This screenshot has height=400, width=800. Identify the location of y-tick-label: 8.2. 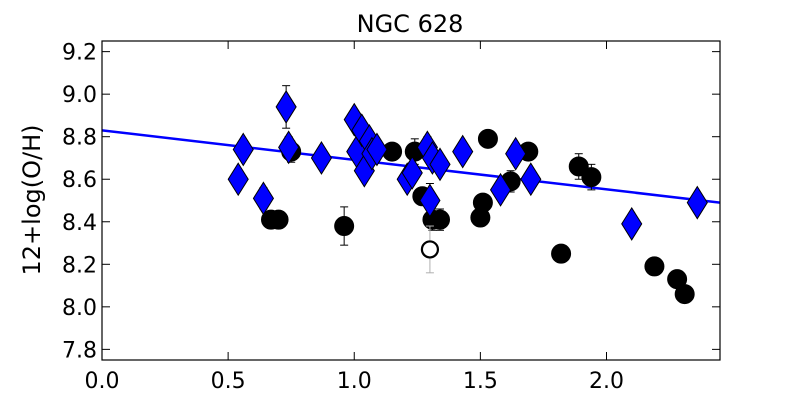
(79, 265).